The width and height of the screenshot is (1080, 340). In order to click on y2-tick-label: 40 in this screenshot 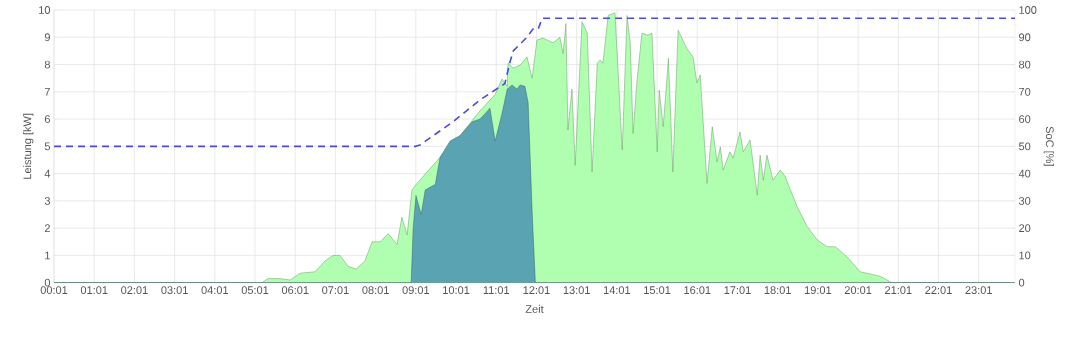, I will do `click(1024, 173)`.